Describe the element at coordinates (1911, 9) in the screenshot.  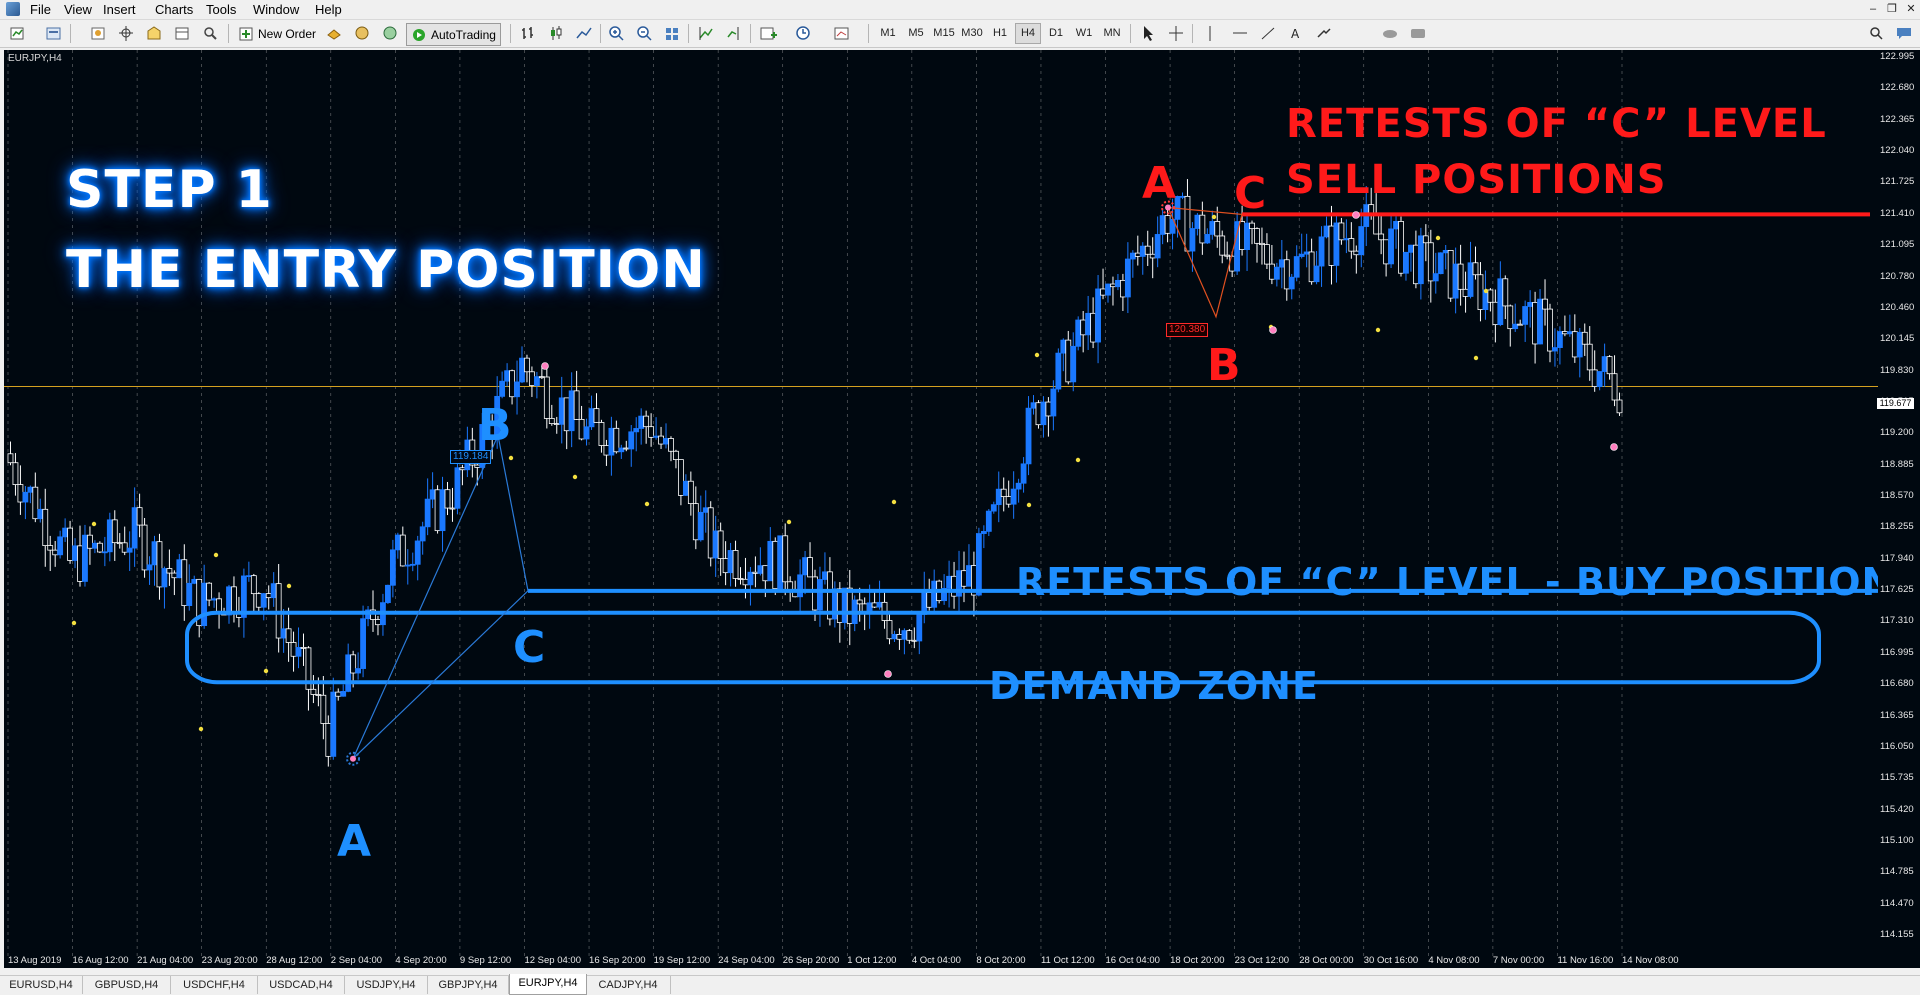
I see `close-icon: ✕` at that location.